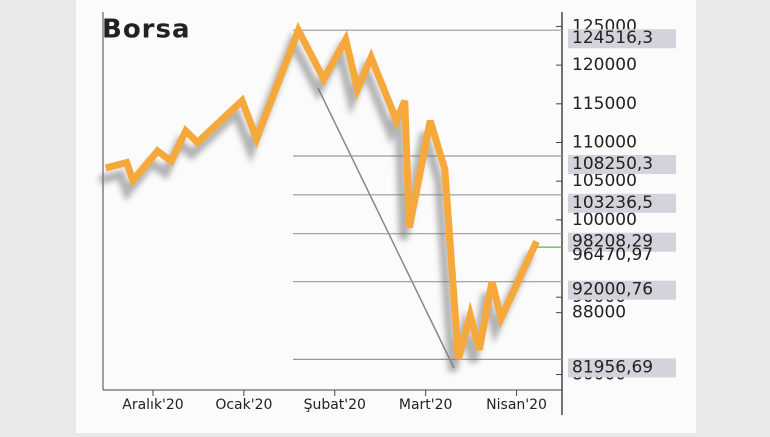 Image resolution: width=770 pixels, height=437 pixels. What do you see at coordinates (604, 142) in the screenshot?
I see `y-tick-label: 110000` at bounding box center [604, 142].